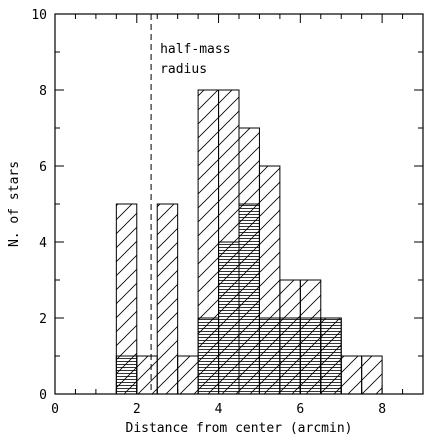  Describe the element at coordinates (43, 167) in the screenshot. I see `y-tick-label: 6` at that location.